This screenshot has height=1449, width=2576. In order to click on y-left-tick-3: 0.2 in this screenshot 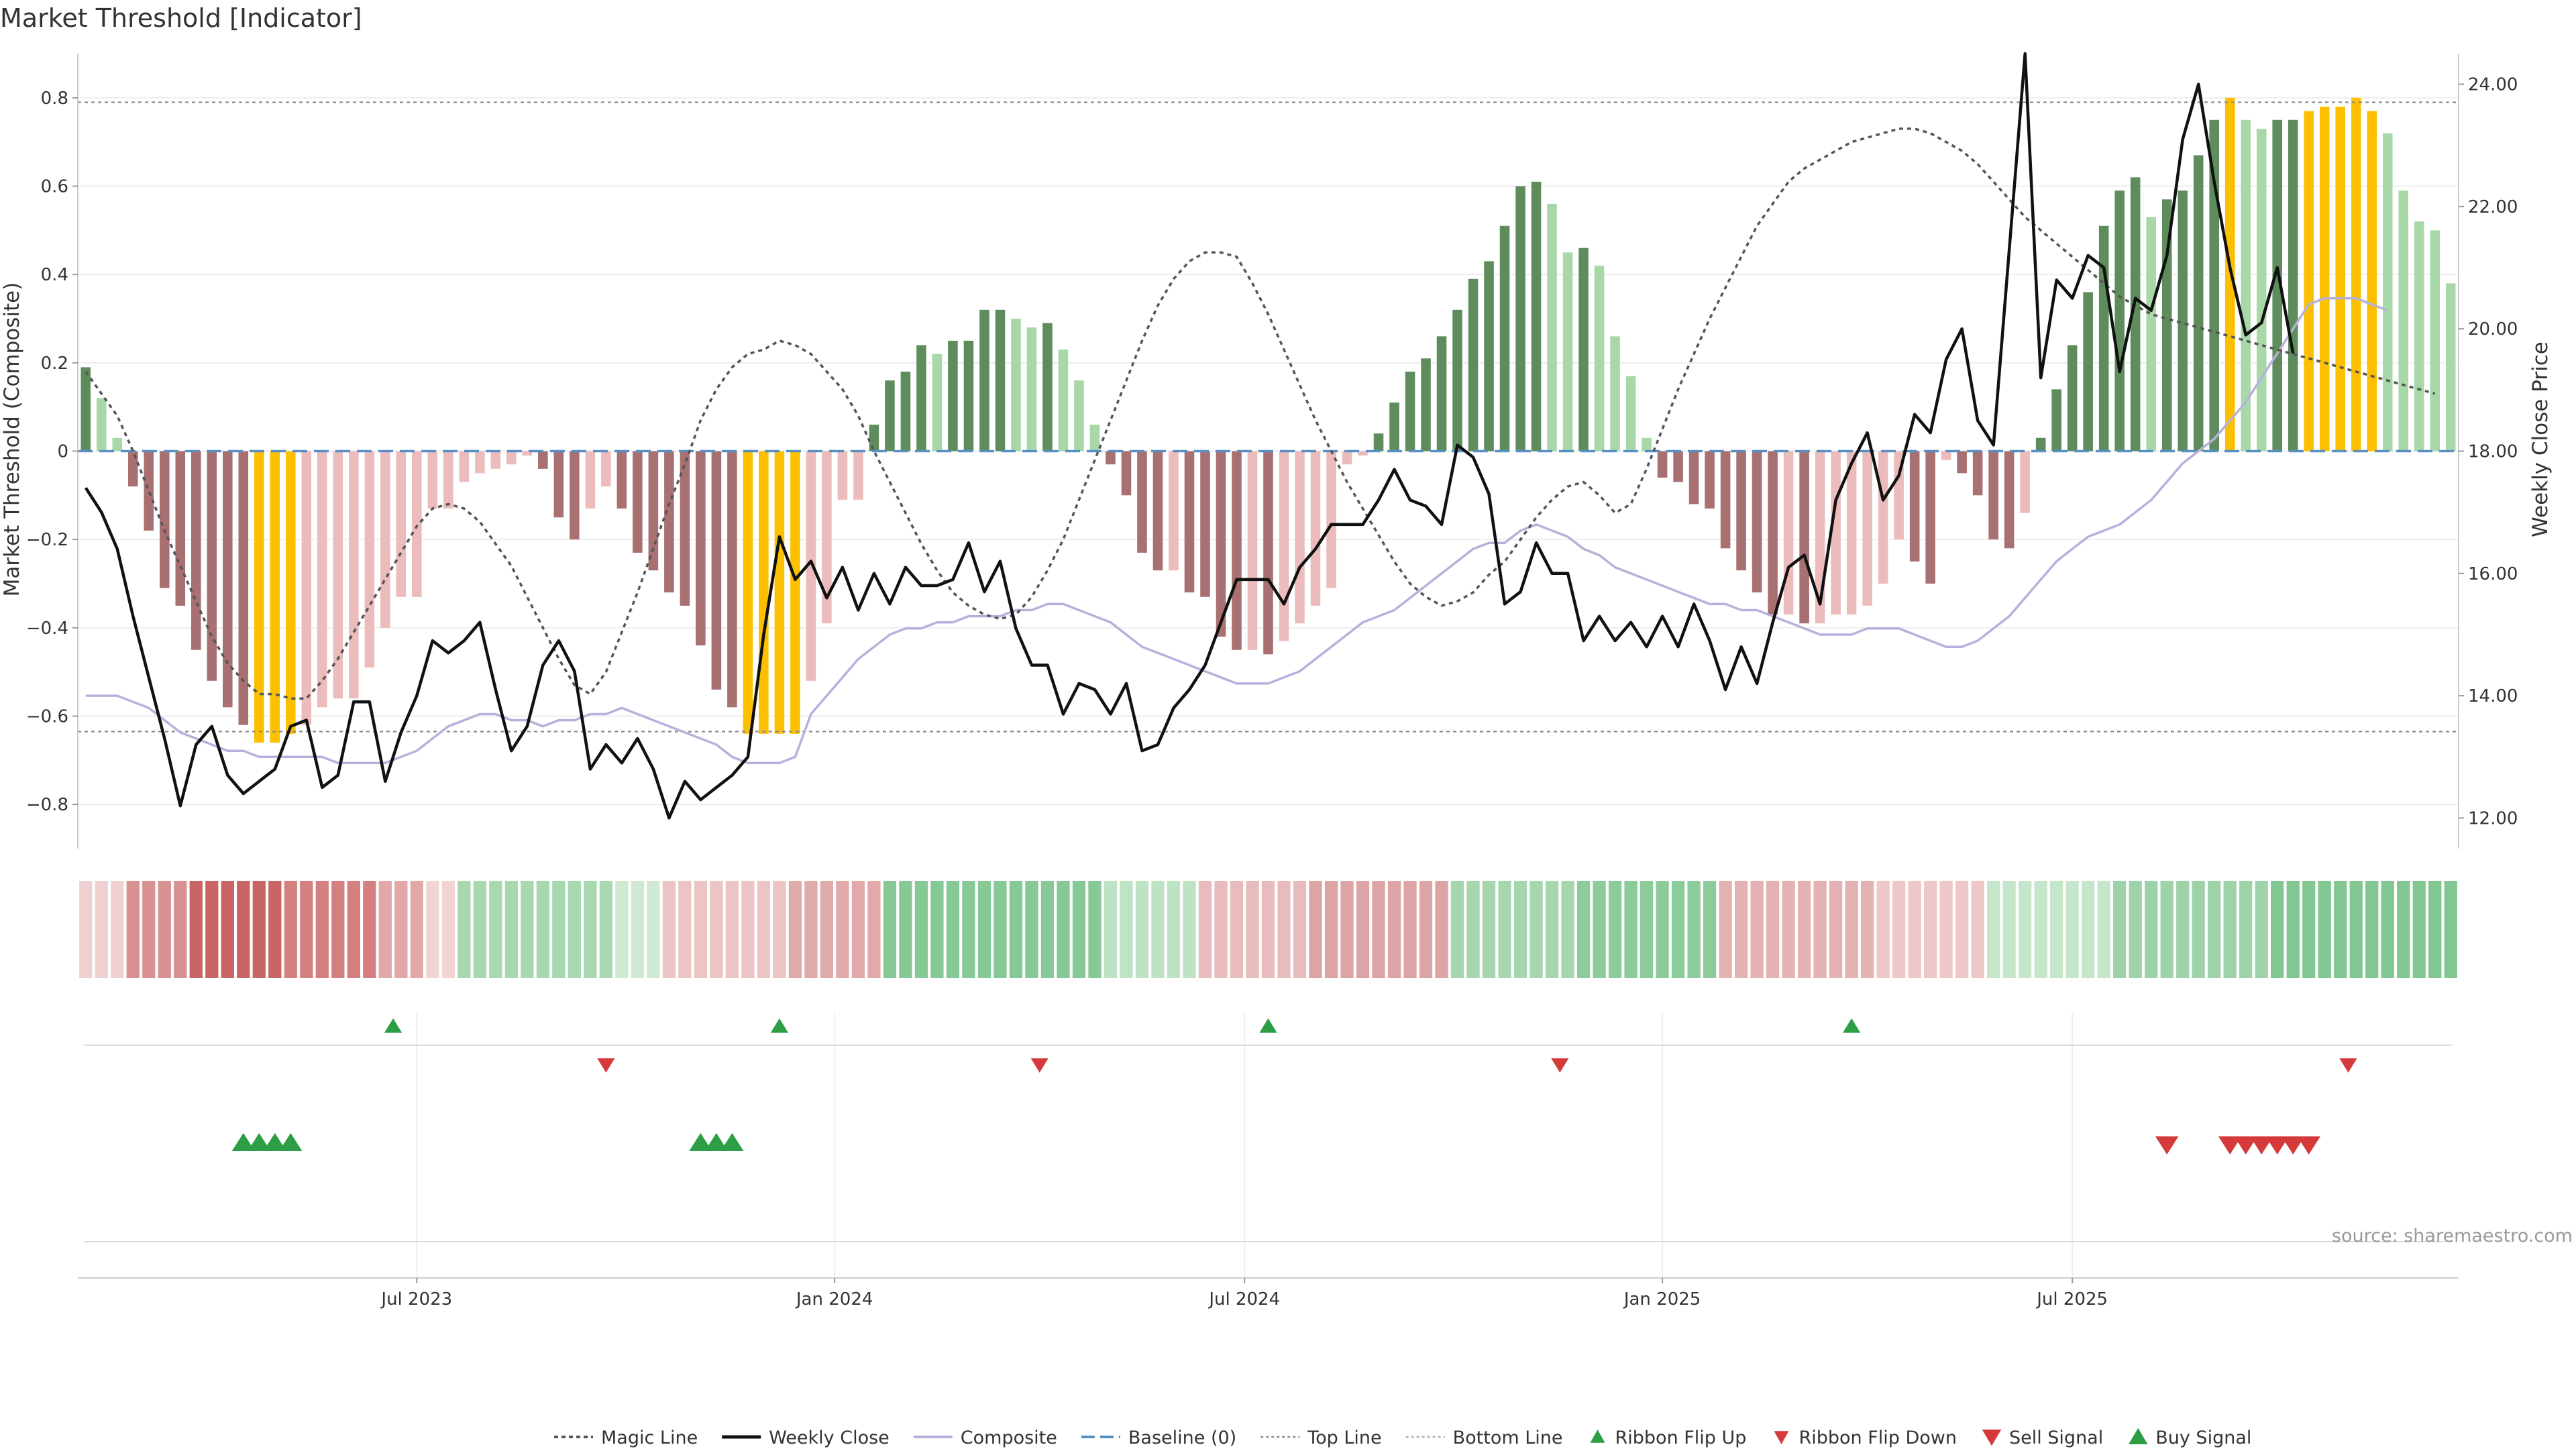, I will do `click(54, 364)`.